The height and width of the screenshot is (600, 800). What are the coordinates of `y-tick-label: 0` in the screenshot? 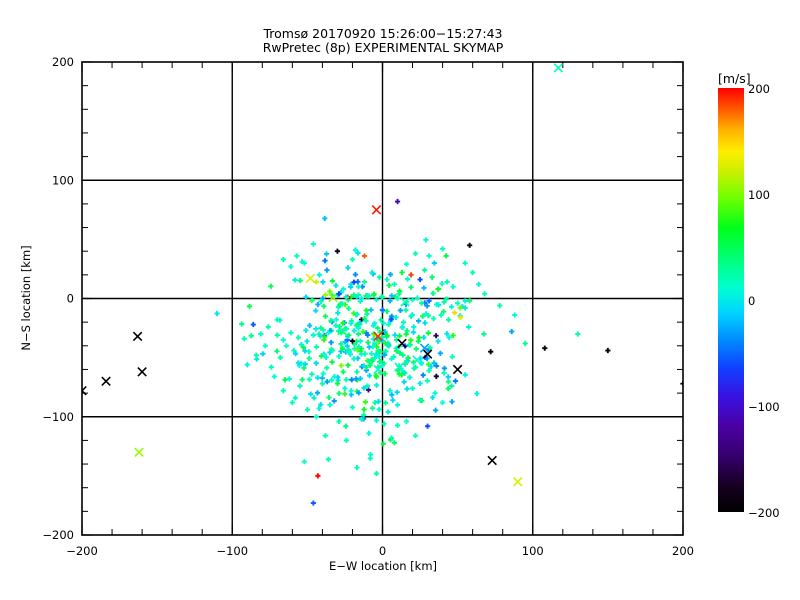 It's located at (70, 299).